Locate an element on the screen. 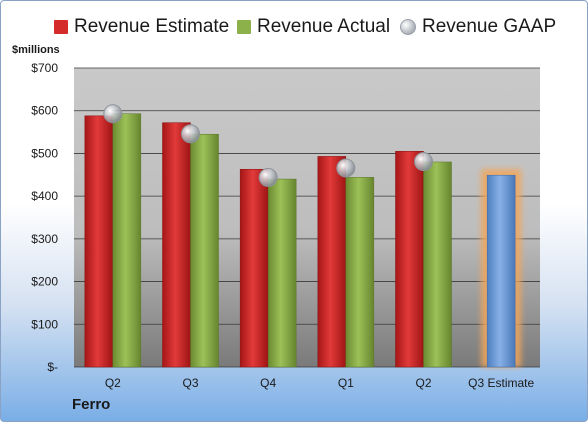  y-tick-label: $300 is located at coordinates (44, 239).